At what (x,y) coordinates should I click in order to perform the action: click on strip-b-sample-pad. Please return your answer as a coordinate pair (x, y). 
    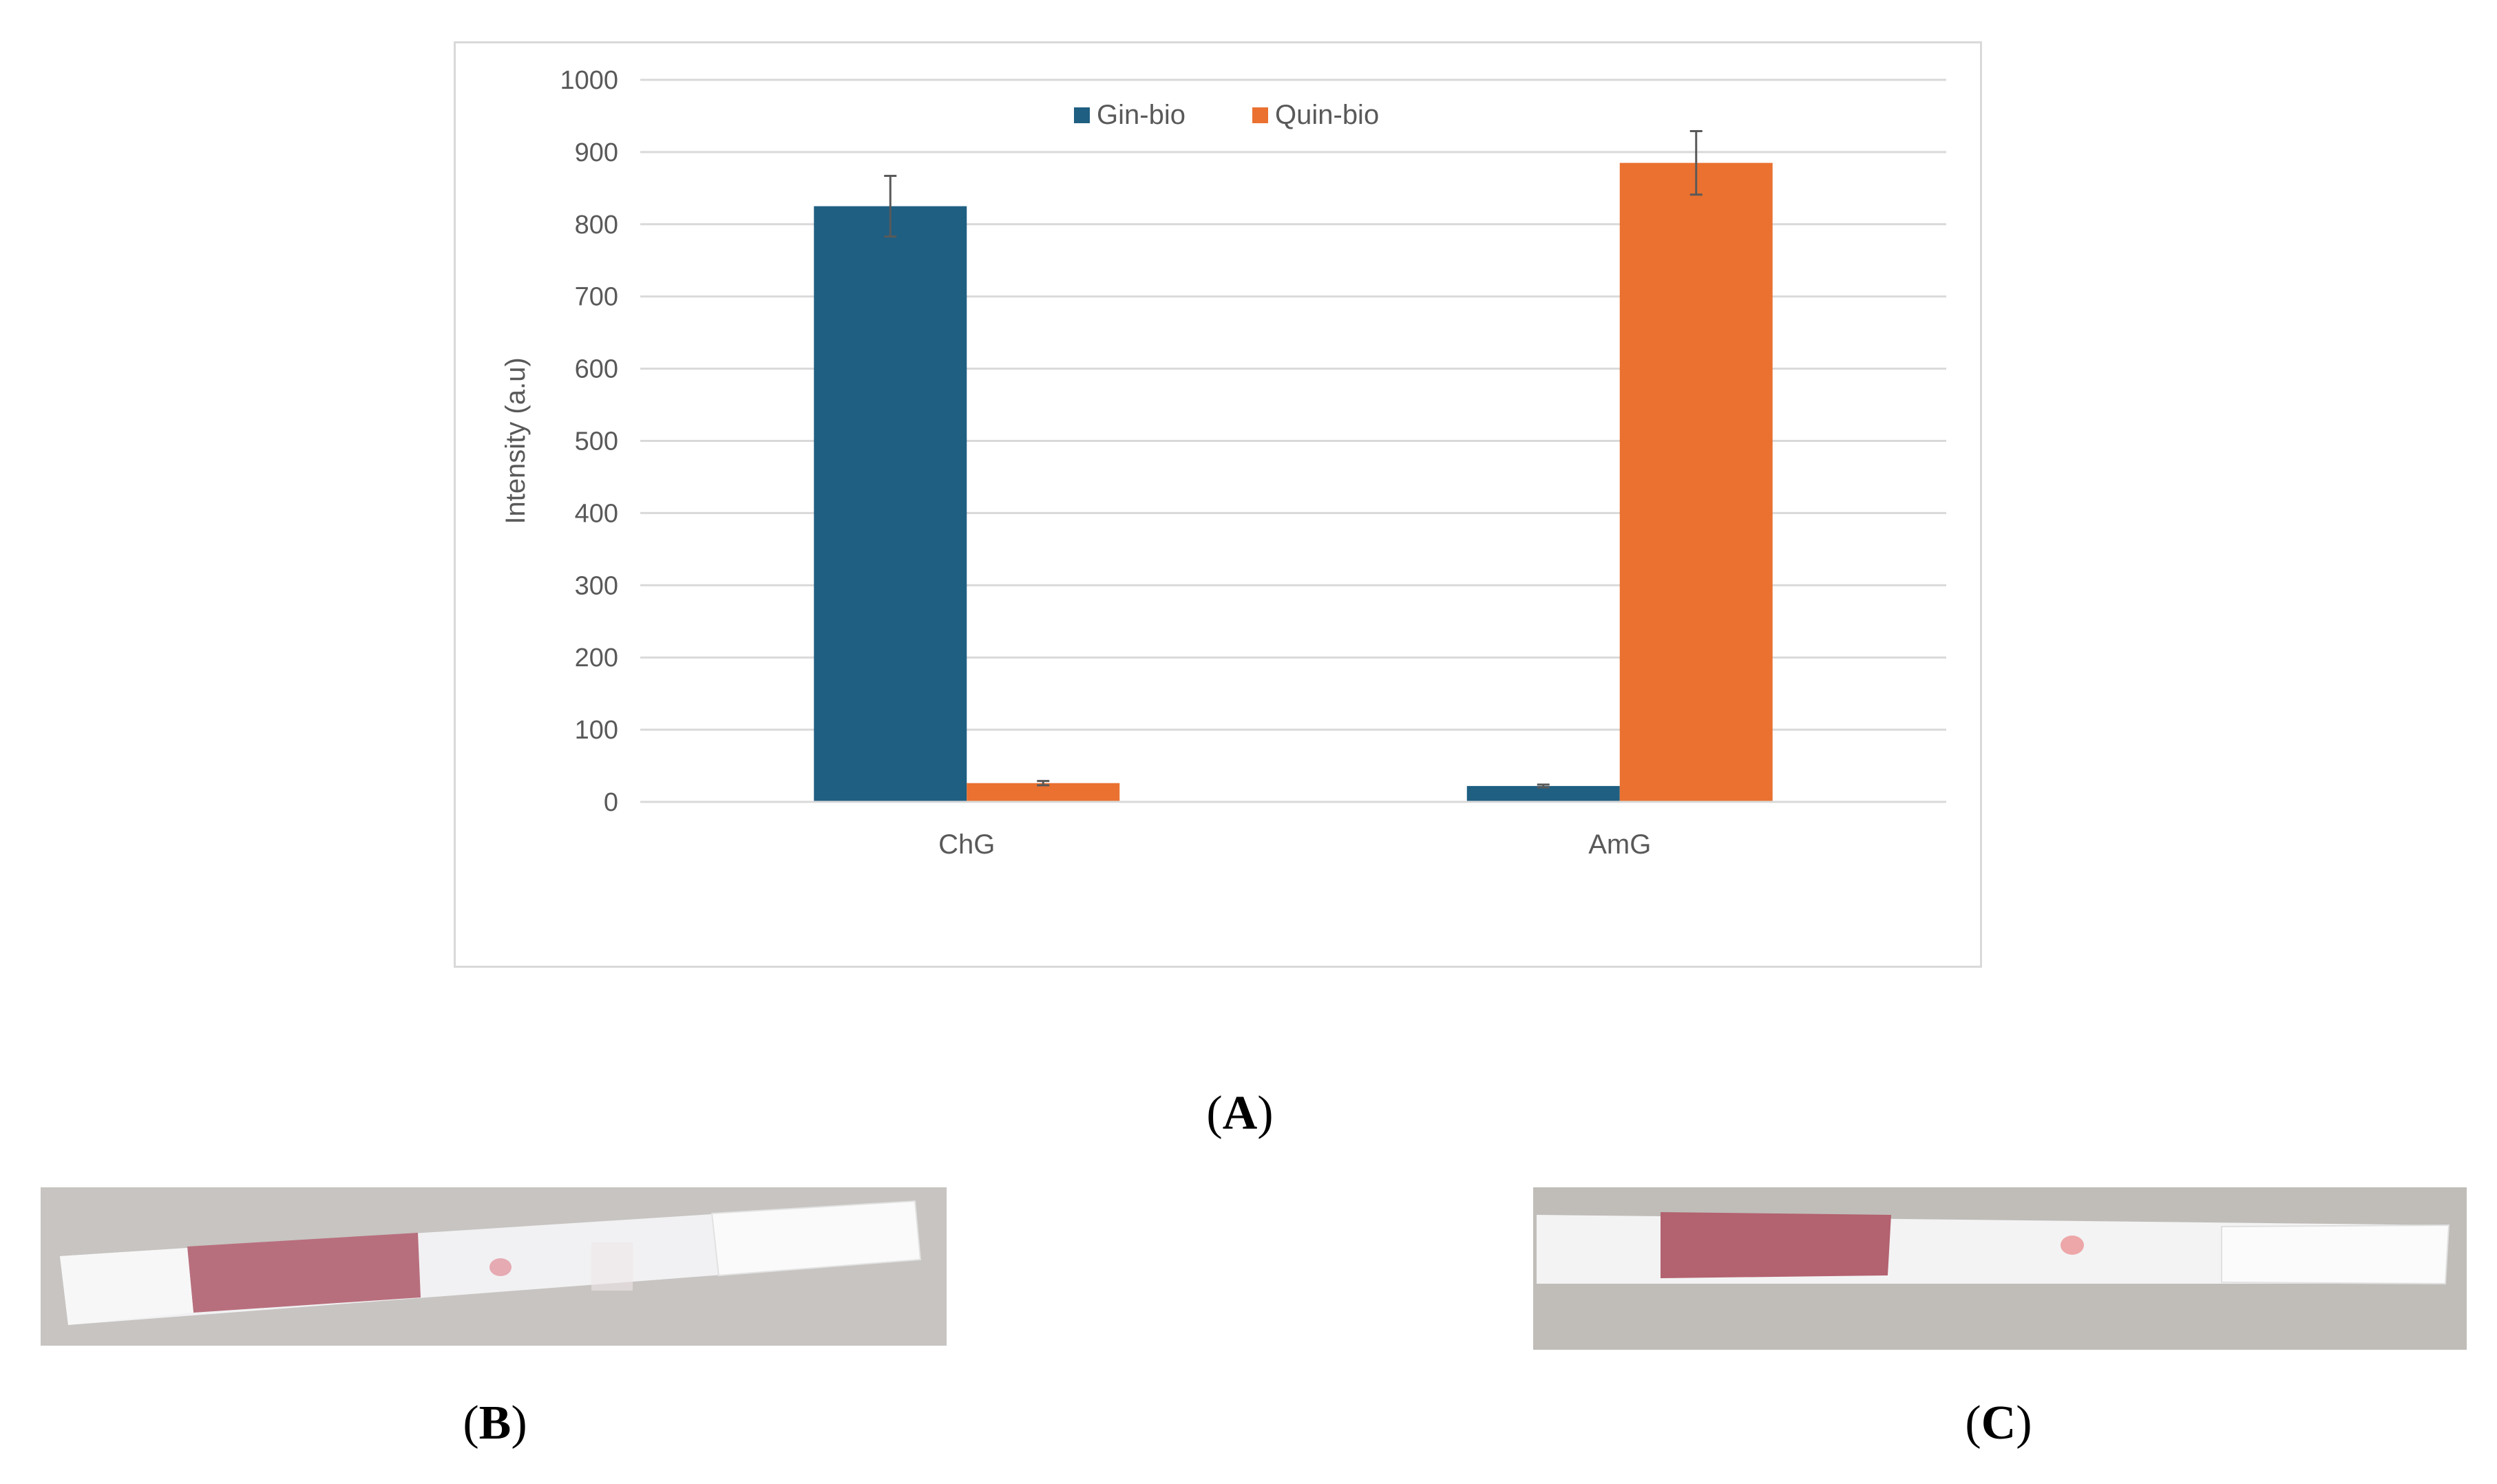
    Looking at the image, I should click on (304, 1273).